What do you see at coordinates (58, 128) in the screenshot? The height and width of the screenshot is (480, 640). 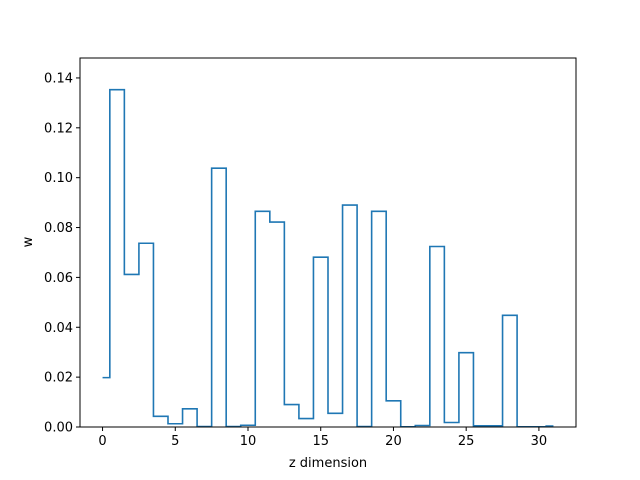 I see `y-tick-label: 0.12` at bounding box center [58, 128].